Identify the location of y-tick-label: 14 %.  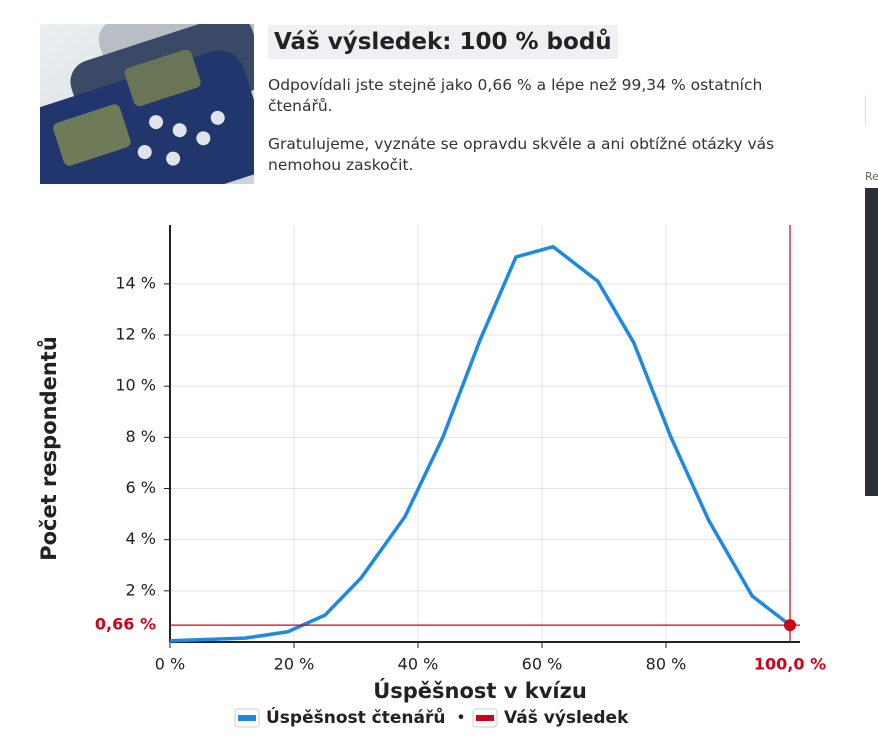
(135, 282).